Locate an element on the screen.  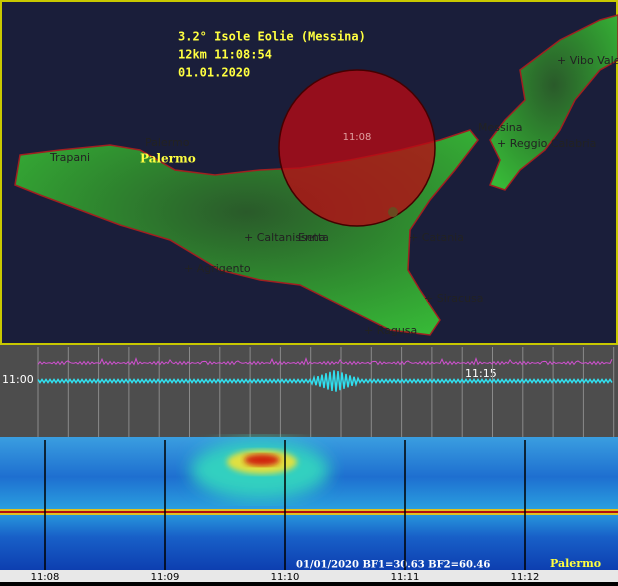
city: Enna is located at coordinates (312, 237).